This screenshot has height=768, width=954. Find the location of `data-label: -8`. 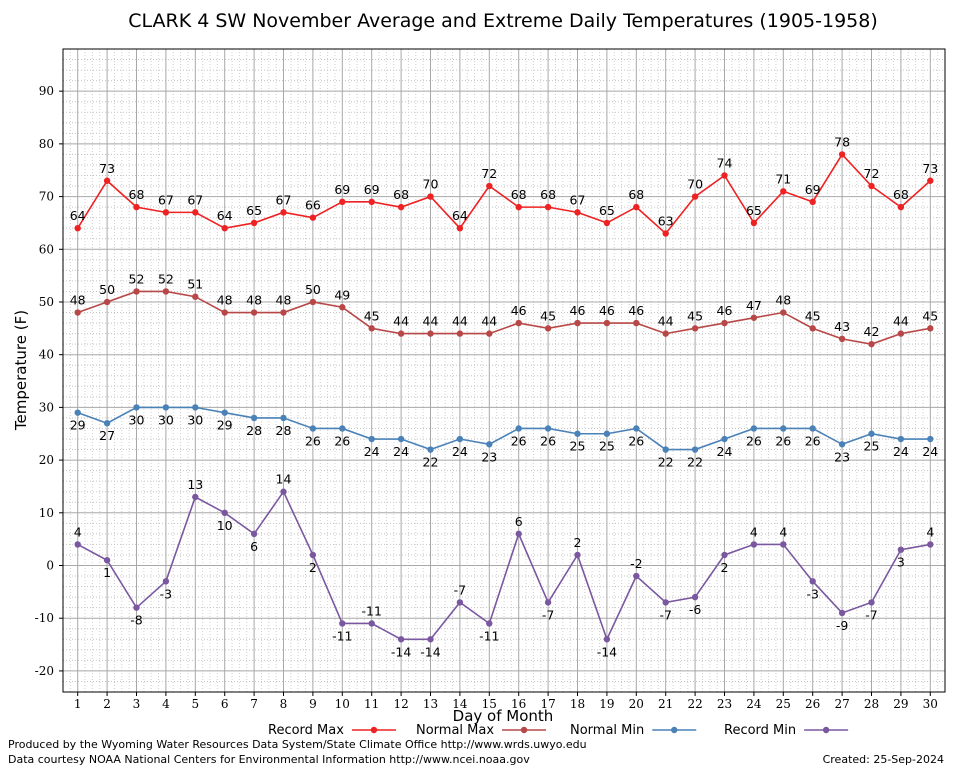

data-label: -8 is located at coordinates (136, 620).